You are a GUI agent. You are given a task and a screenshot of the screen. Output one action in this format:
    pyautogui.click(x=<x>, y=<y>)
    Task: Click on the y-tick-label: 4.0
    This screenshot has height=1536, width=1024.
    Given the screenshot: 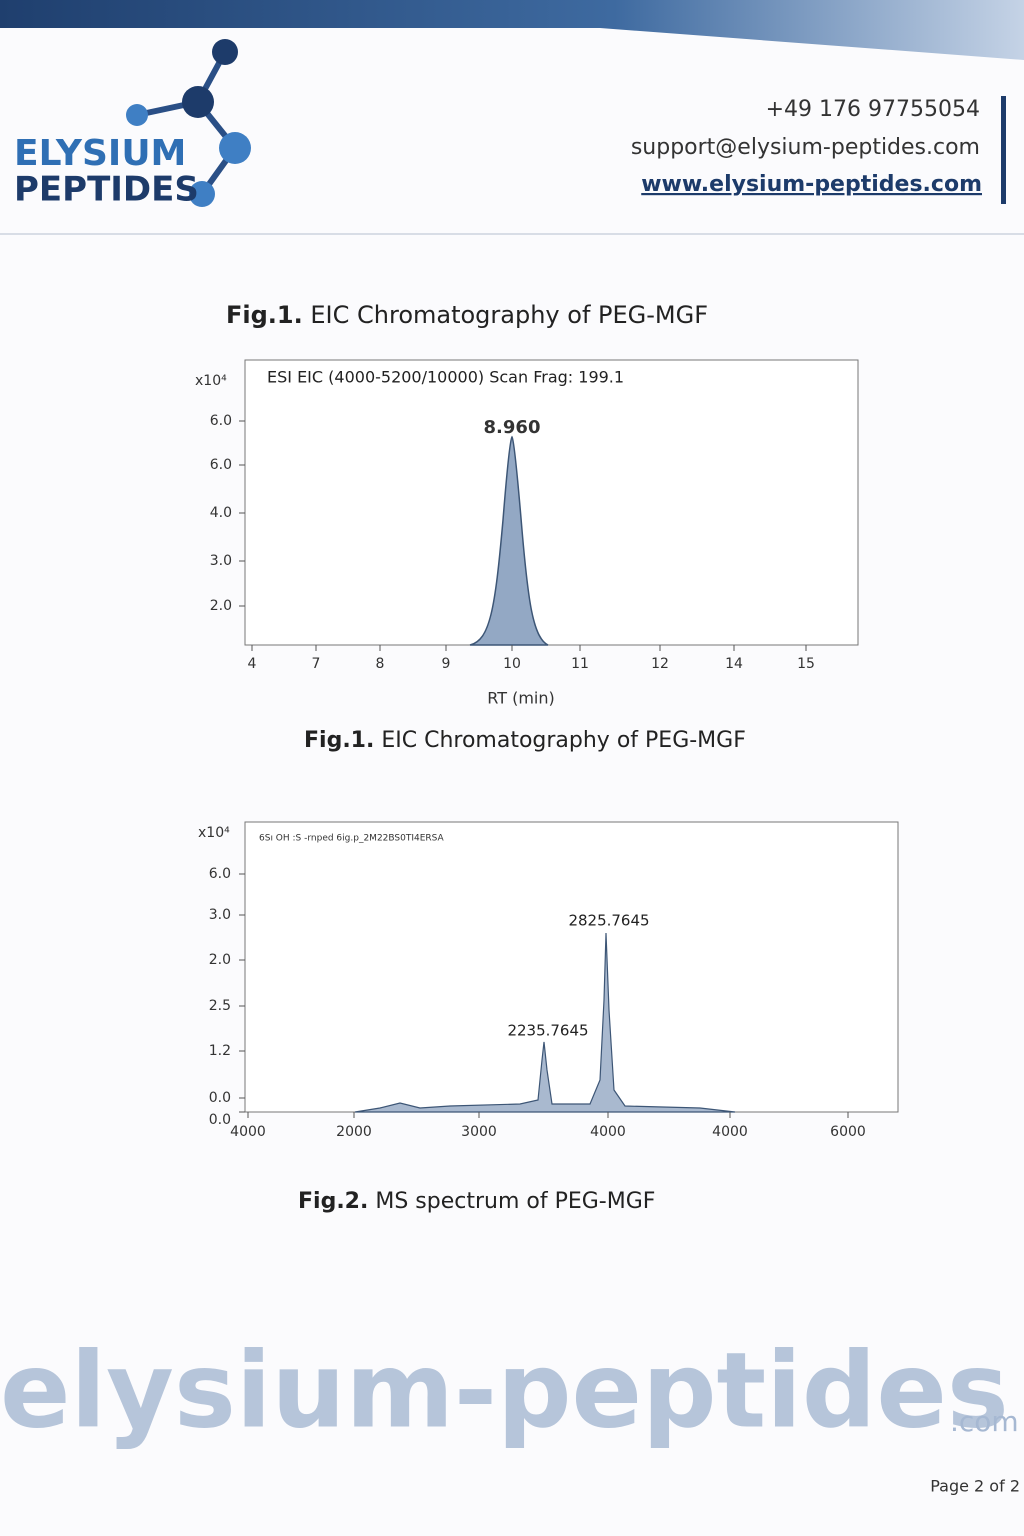 What is the action you would take?
    pyautogui.click(x=221, y=513)
    